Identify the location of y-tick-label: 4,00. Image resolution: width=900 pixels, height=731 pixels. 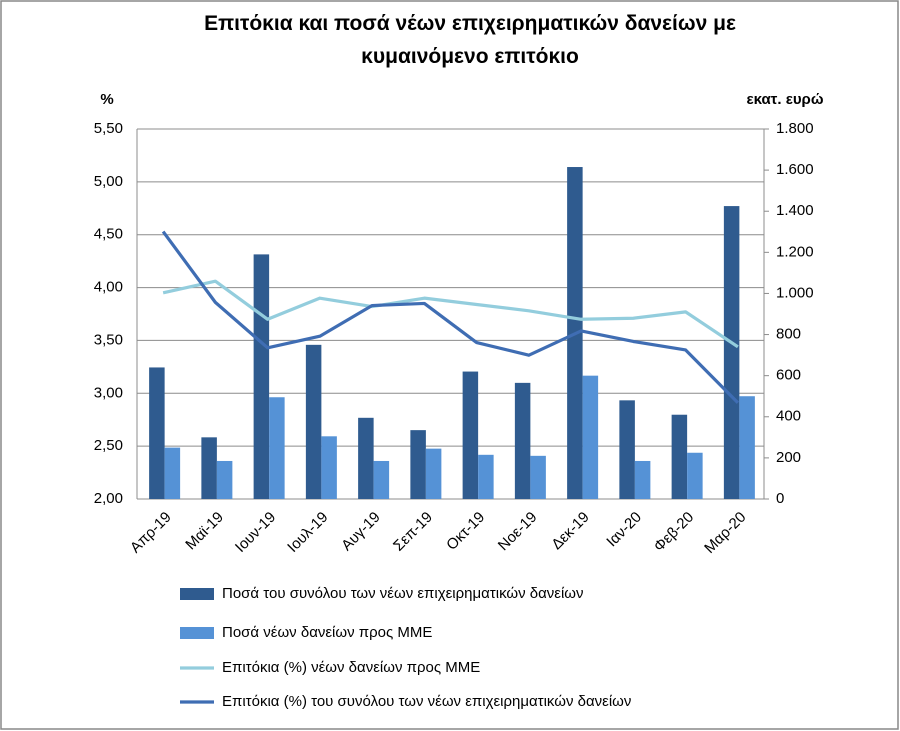
(108, 287).